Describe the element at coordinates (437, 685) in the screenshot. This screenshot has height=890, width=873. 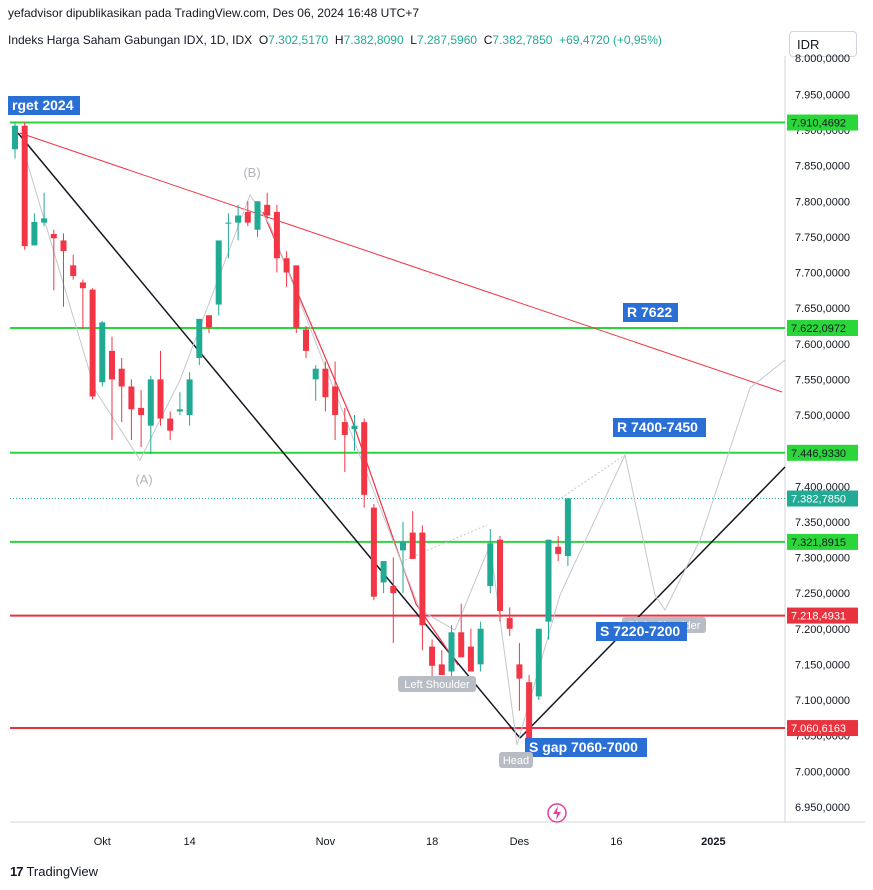
I see `left-shoulder-label: Left Shoulder` at that location.